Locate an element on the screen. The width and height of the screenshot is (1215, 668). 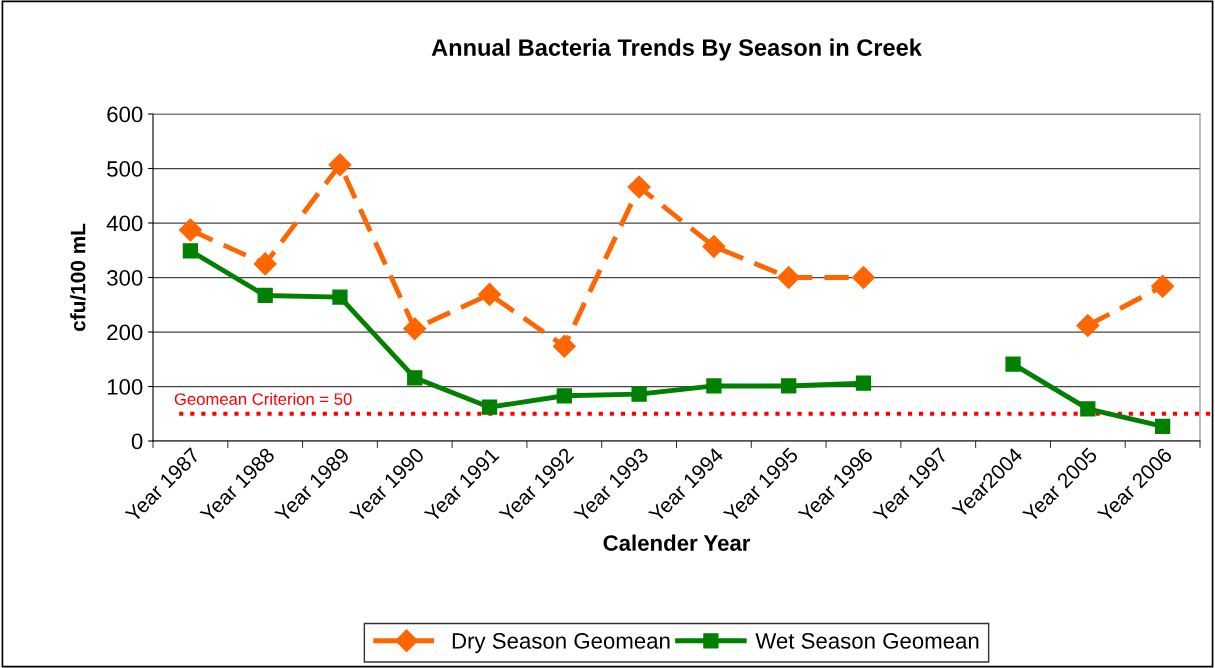
y-tick-label: 300 is located at coordinates (125, 278).